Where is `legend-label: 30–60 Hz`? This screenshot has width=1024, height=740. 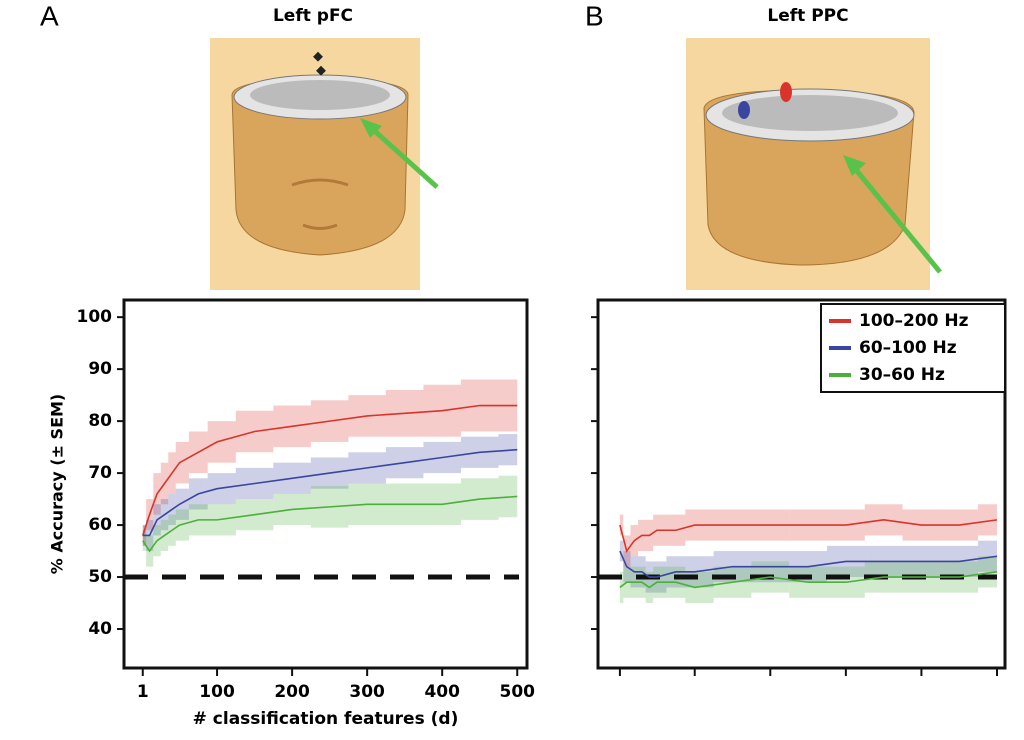
legend-label: 30–60 Hz is located at coordinates (902, 375).